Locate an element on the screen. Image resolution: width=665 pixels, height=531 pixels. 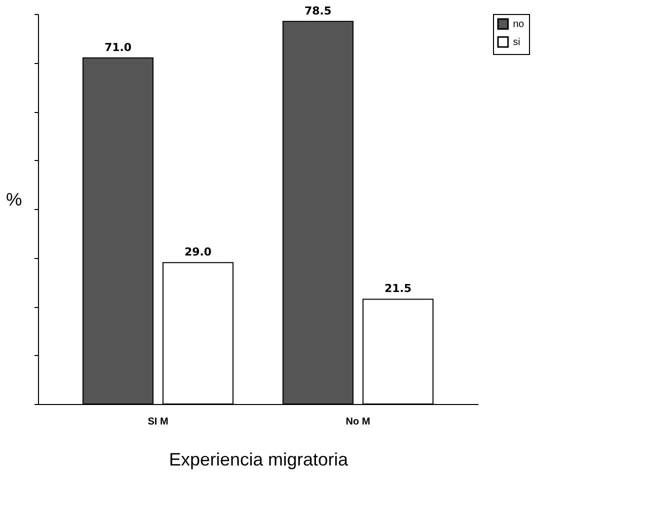
y-axis-title: % is located at coordinates (14, 200).